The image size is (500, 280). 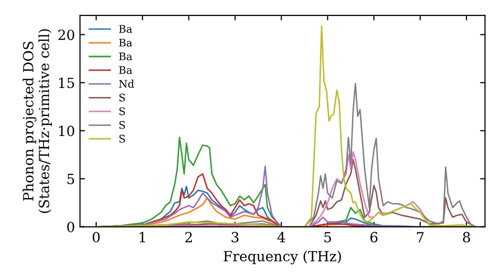 I want to click on y-tick-label: 20, so click(x=66, y=35).